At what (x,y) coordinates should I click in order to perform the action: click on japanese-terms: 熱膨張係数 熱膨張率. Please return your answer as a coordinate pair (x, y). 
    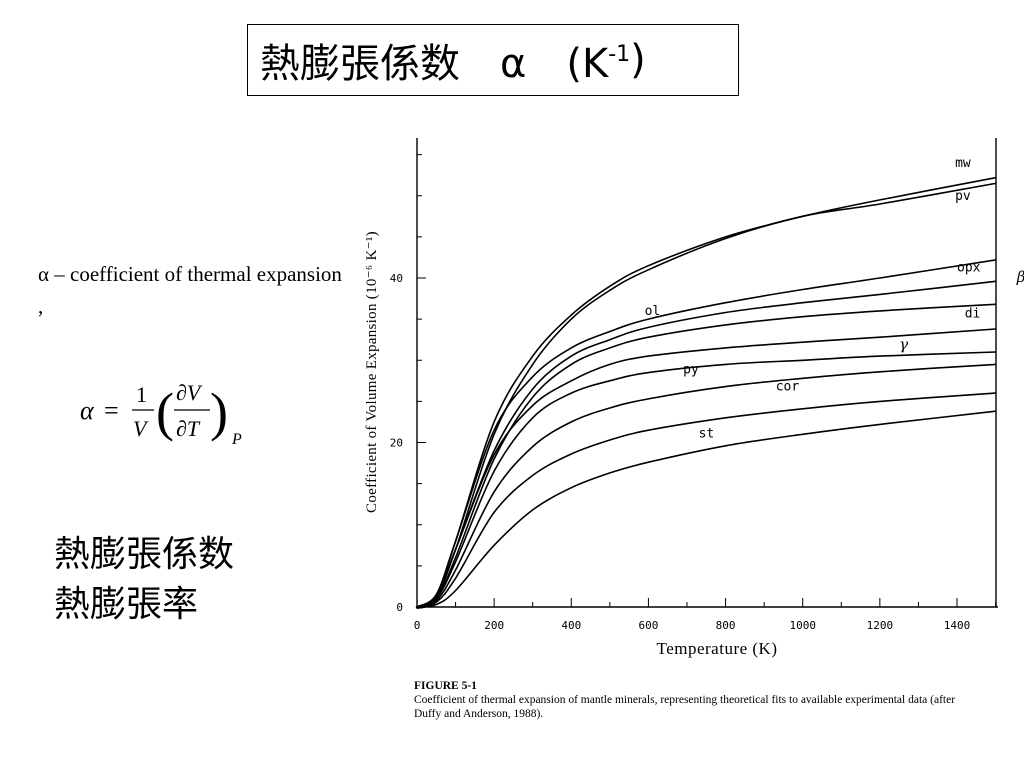
    Looking at the image, I should click on (144, 580).